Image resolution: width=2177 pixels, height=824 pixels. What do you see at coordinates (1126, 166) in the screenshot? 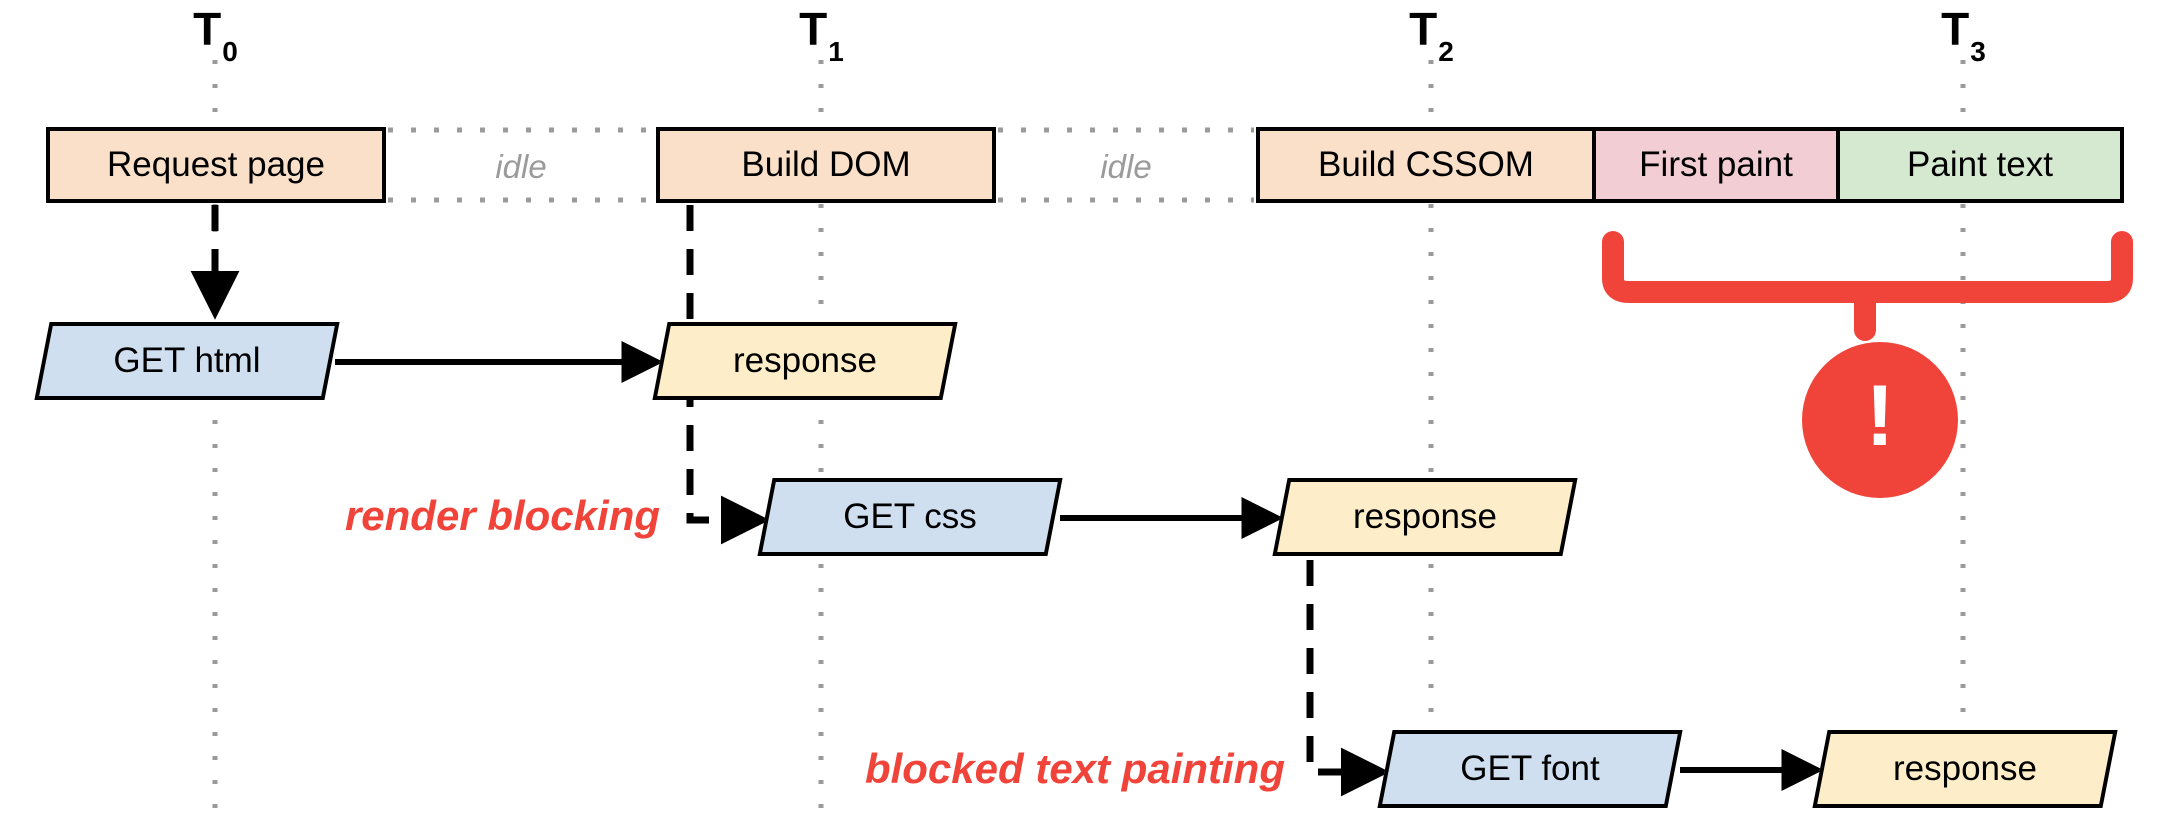
I see `idle-label-2: idle` at bounding box center [1126, 166].